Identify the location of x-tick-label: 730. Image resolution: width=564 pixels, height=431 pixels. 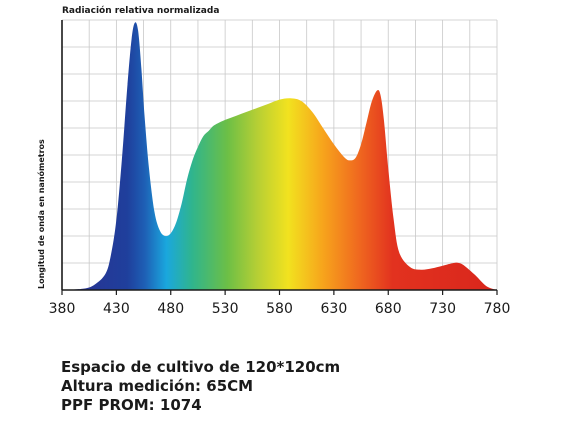
(442, 309).